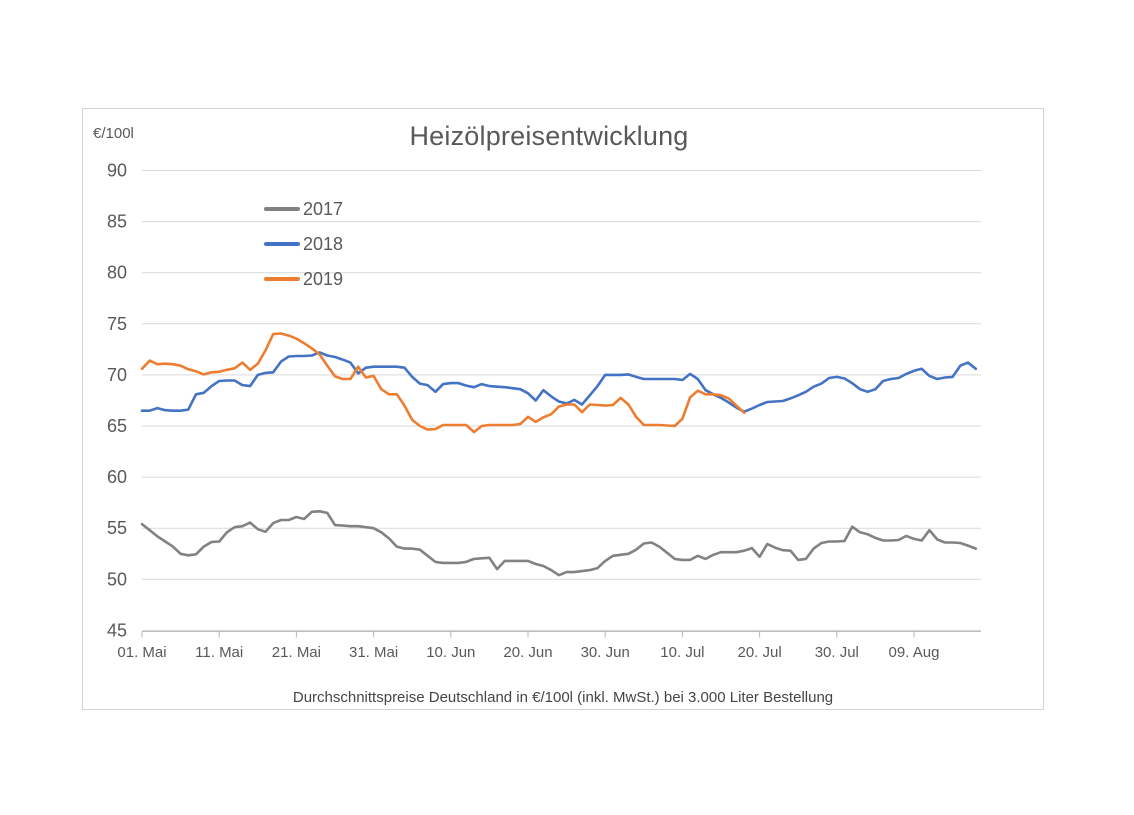 The width and height of the screenshot is (1134, 815). What do you see at coordinates (282, 209) in the screenshot?
I see `legend-swatch-2017` at bounding box center [282, 209].